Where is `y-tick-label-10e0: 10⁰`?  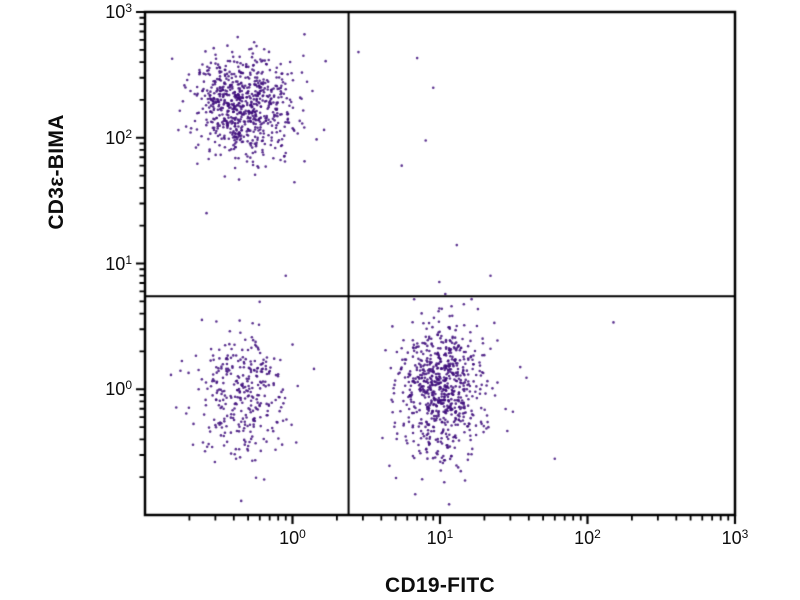 y-tick-label-10e0: 10⁰ is located at coordinates (118, 389).